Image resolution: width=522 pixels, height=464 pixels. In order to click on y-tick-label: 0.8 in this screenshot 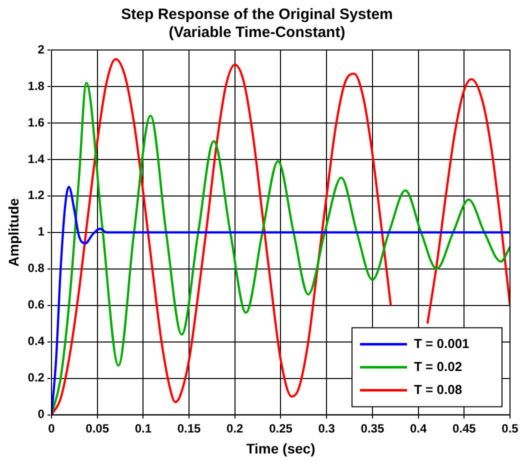, I will do `click(36, 268)`.